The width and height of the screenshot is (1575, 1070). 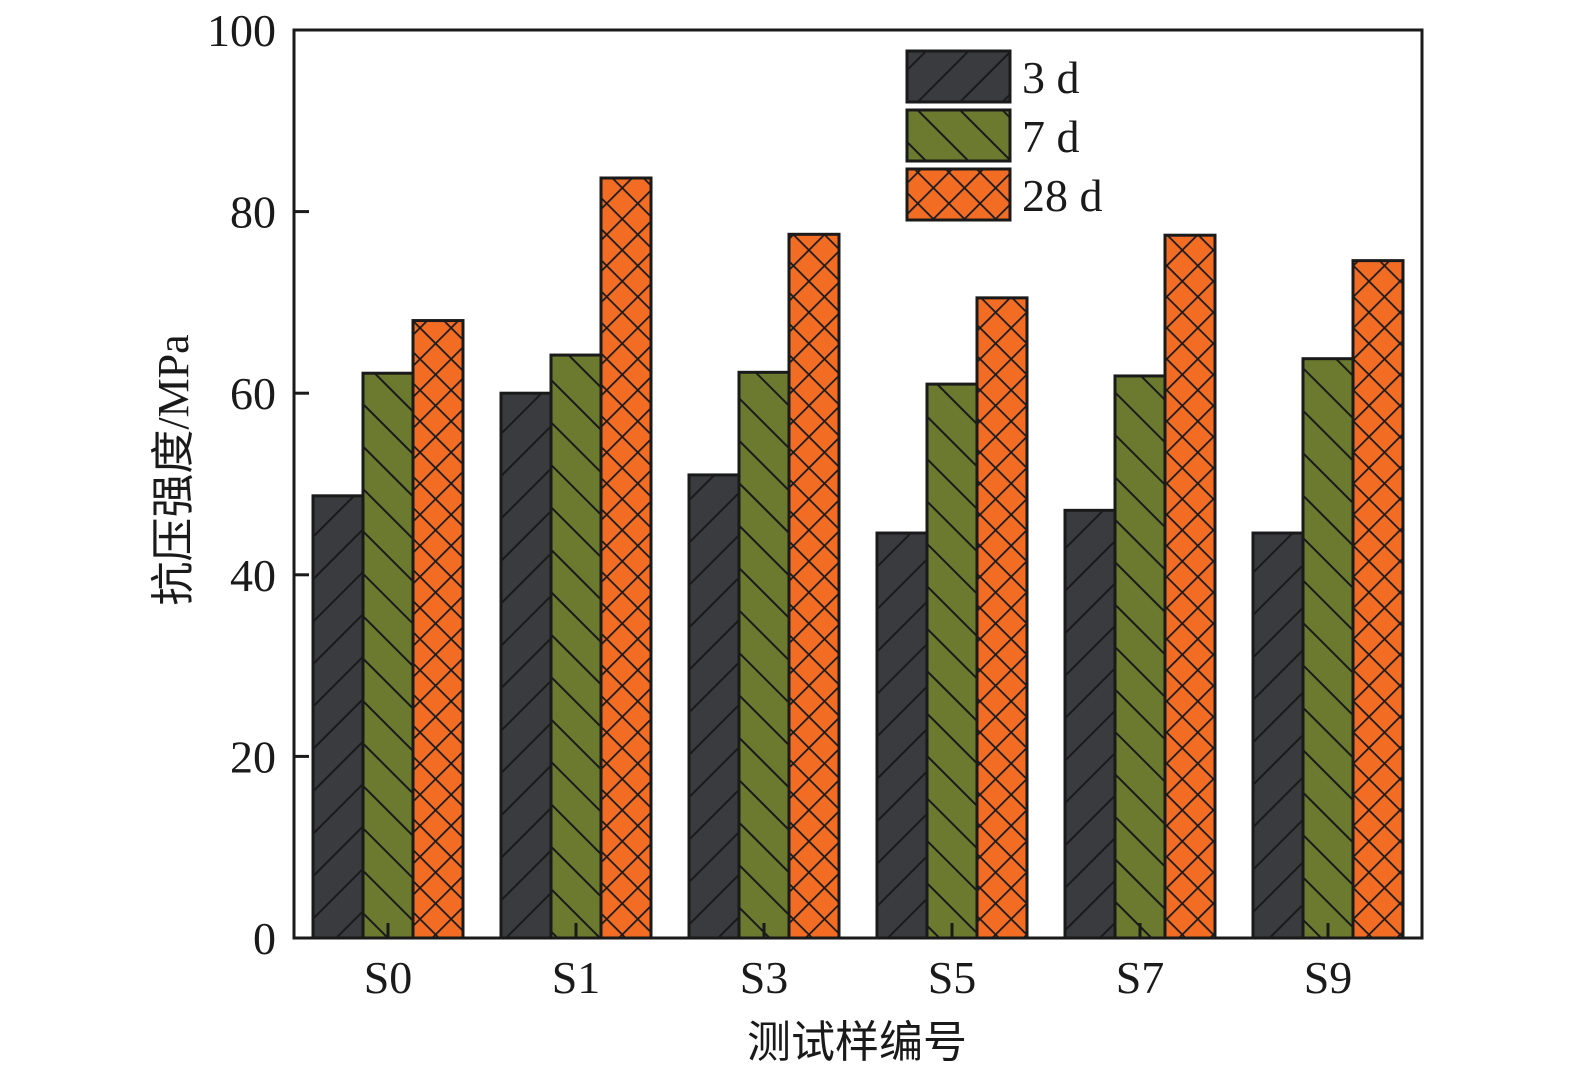 I want to click on legend-swatch-3d, so click(x=958, y=76).